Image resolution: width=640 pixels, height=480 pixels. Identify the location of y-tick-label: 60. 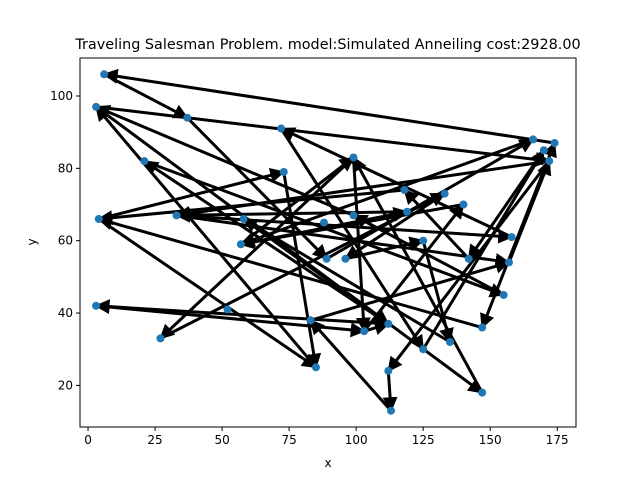
(65, 241).